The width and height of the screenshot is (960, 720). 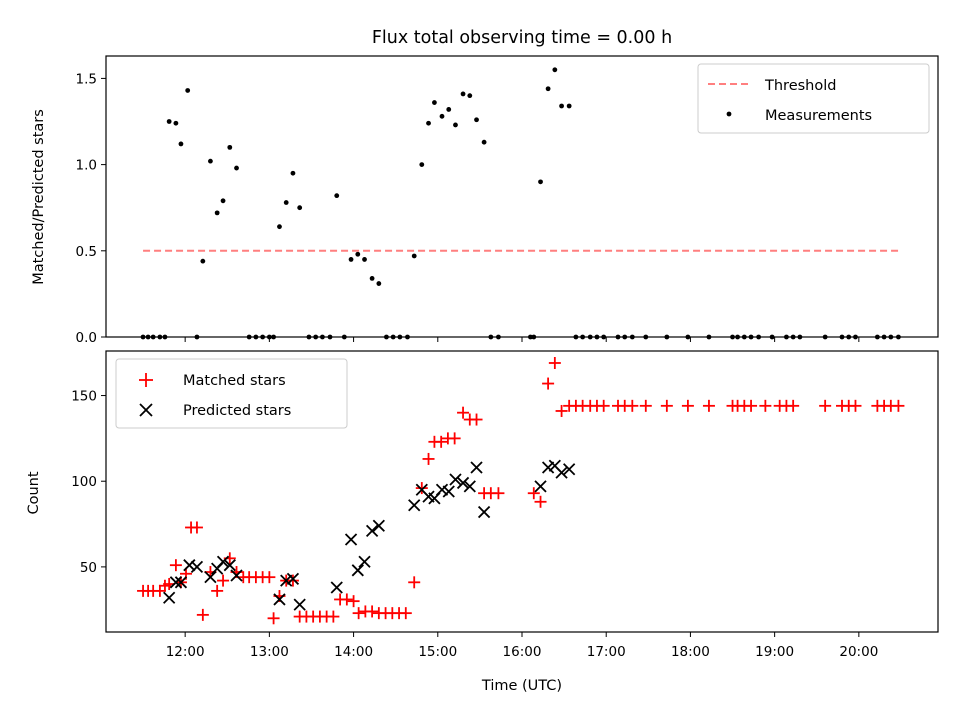 I want to click on ratio-legend: Threshold Measurements, so click(x=813, y=98).